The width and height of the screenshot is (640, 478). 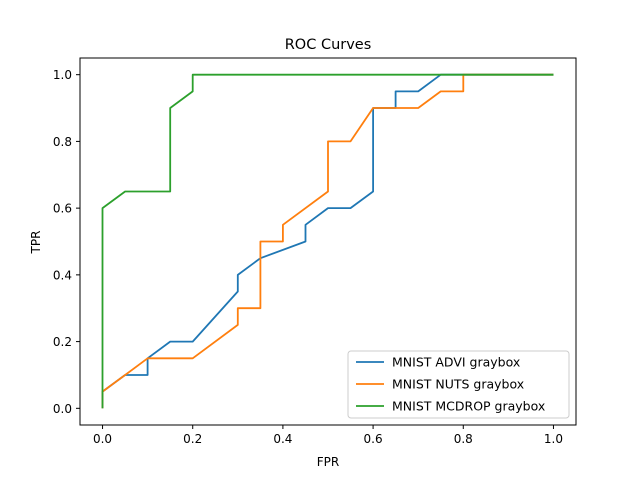 What do you see at coordinates (102, 439) in the screenshot?
I see `x-tick-label: 0.0` at bounding box center [102, 439].